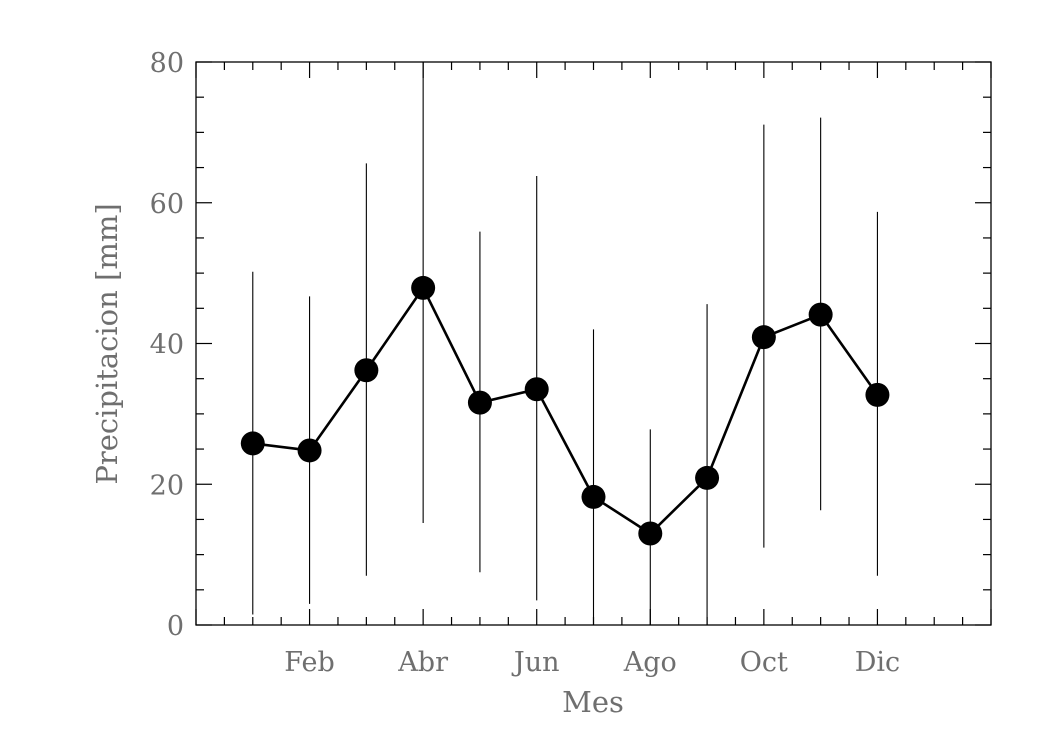 Image resolution: width=1050 pixels, height=750 pixels. Describe the element at coordinates (167, 204) in the screenshot. I see `y-tick-label: 60` at that location.